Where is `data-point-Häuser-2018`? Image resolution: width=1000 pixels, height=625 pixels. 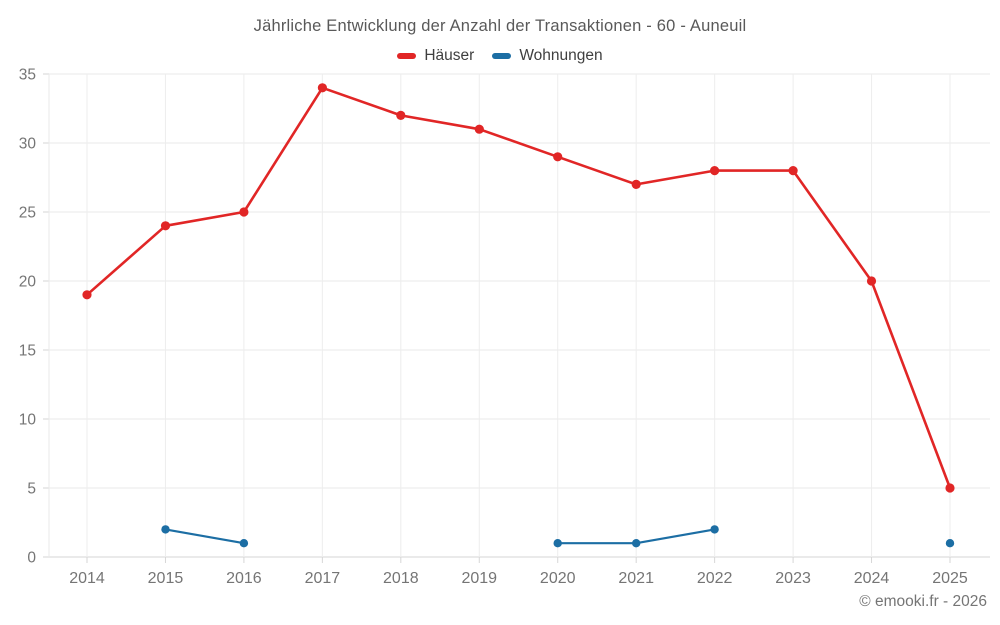
data-point-Häuser-2018 is located at coordinates (401, 115).